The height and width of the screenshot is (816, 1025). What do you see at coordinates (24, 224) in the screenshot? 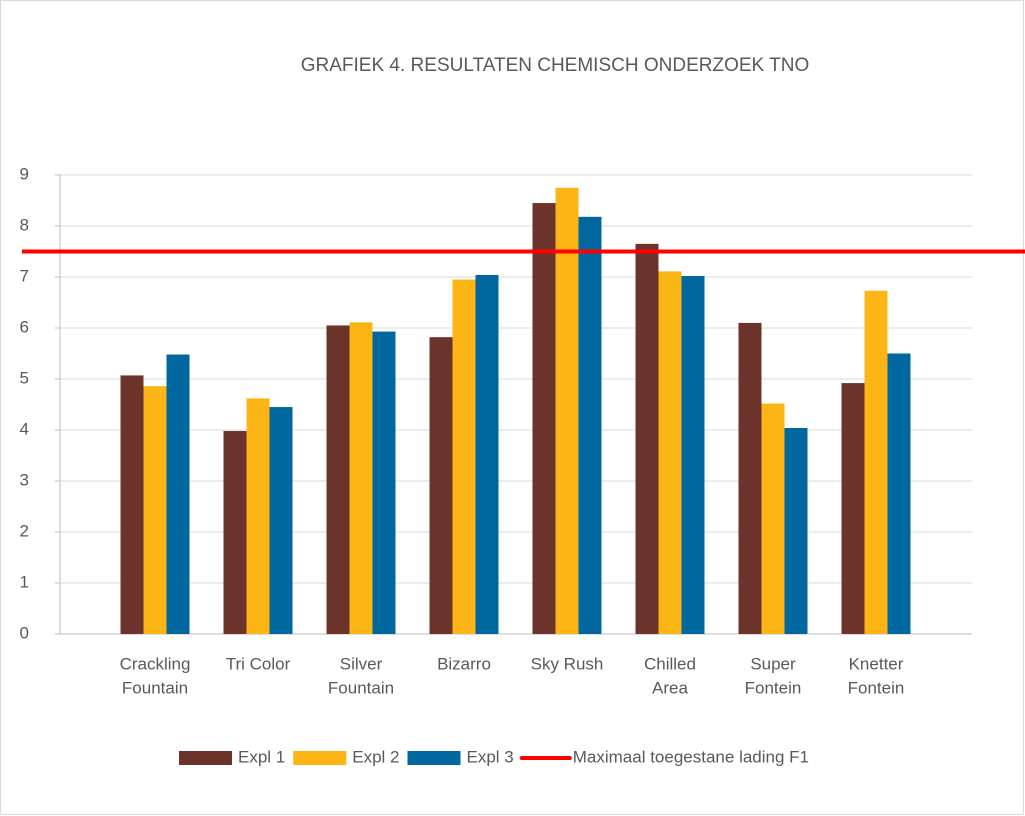
I see `y-tick-label: 8` at bounding box center [24, 224].